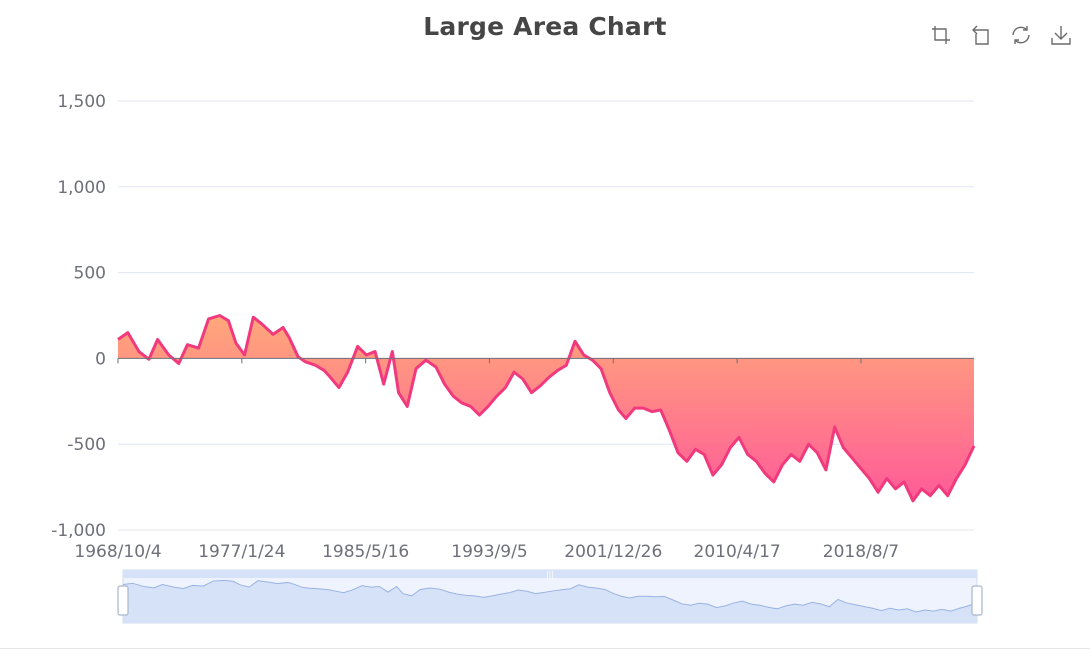 This screenshot has height=651, width=1090. I want to click on zoom-icon, so click(941, 35).